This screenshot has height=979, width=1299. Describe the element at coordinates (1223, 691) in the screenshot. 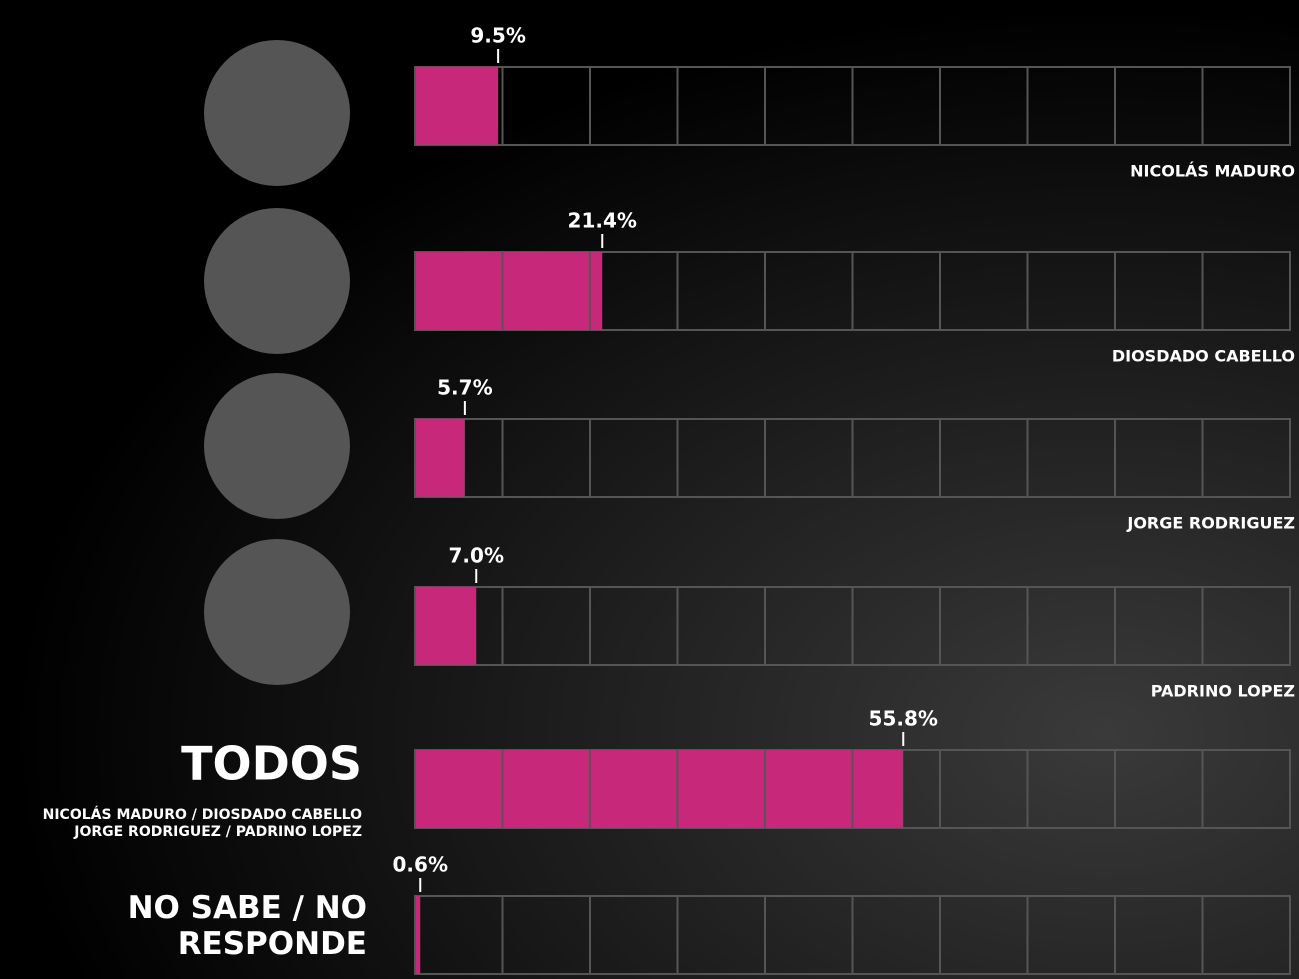

I see `category-label: PADRINO LOPEZ` at that location.